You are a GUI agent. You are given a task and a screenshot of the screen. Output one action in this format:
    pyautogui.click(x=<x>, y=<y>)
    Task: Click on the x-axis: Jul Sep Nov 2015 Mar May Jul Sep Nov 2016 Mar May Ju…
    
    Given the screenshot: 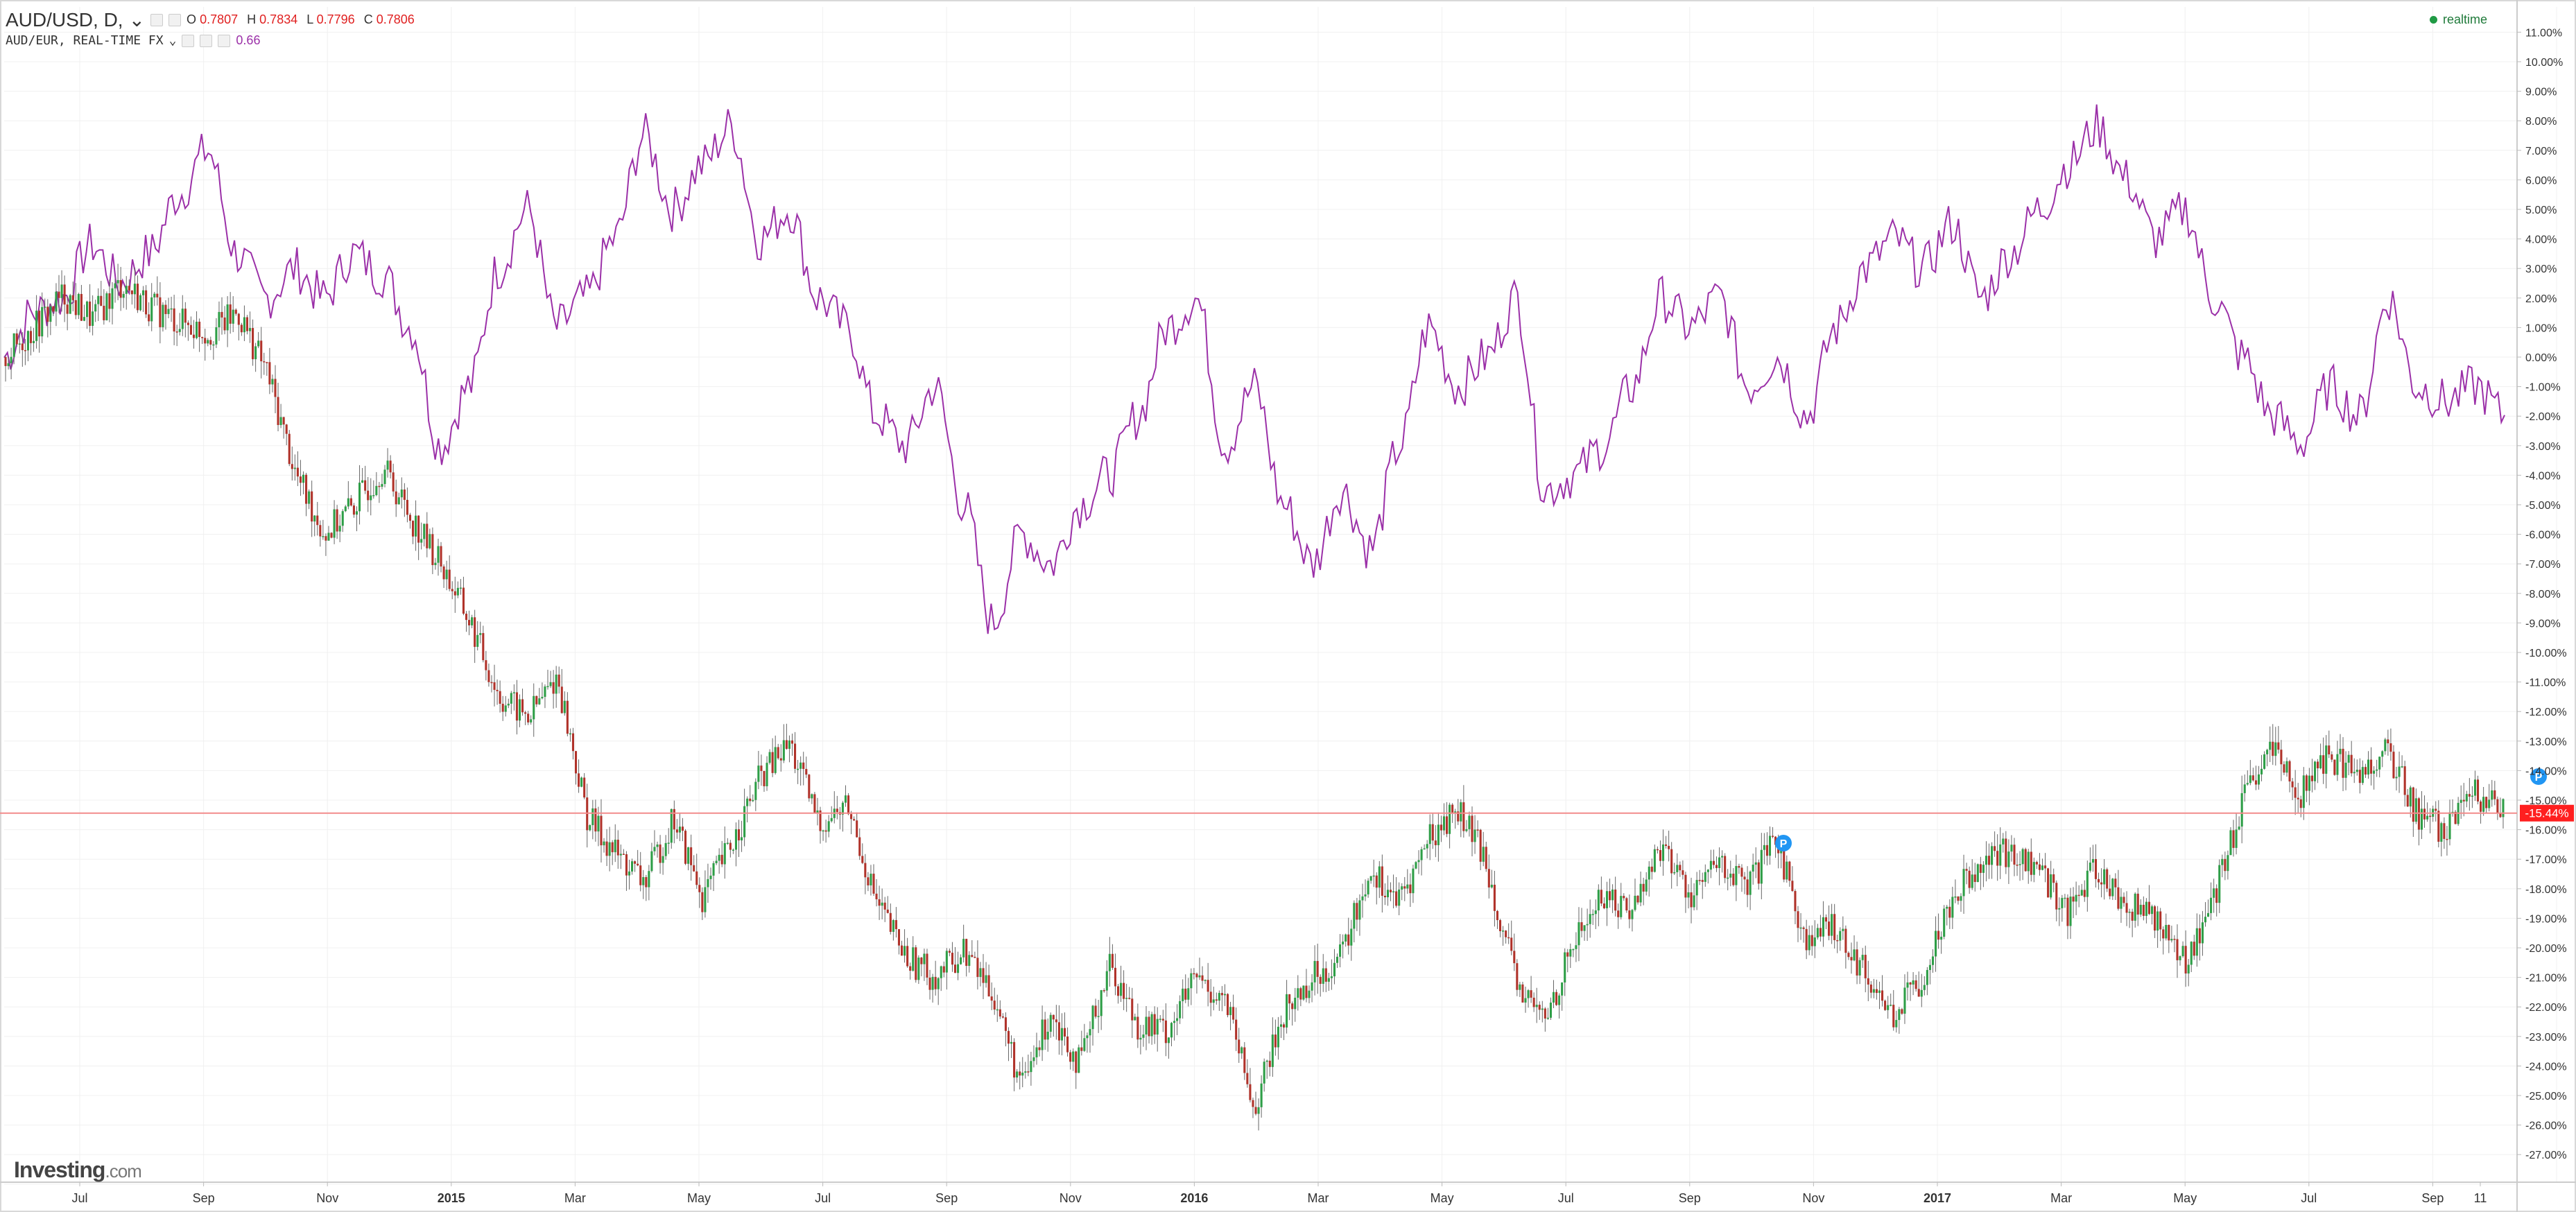 What is the action you would take?
    pyautogui.click(x=1279, y=1193)
    